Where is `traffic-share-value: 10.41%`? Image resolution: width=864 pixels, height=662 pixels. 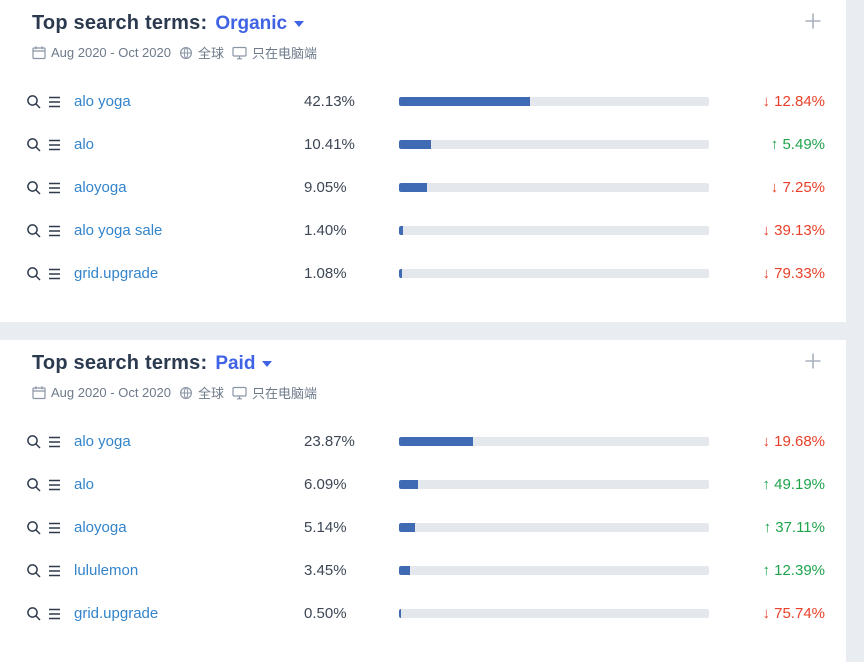 traffic-share-value: 10.41% is located at coordinates (329, 144).